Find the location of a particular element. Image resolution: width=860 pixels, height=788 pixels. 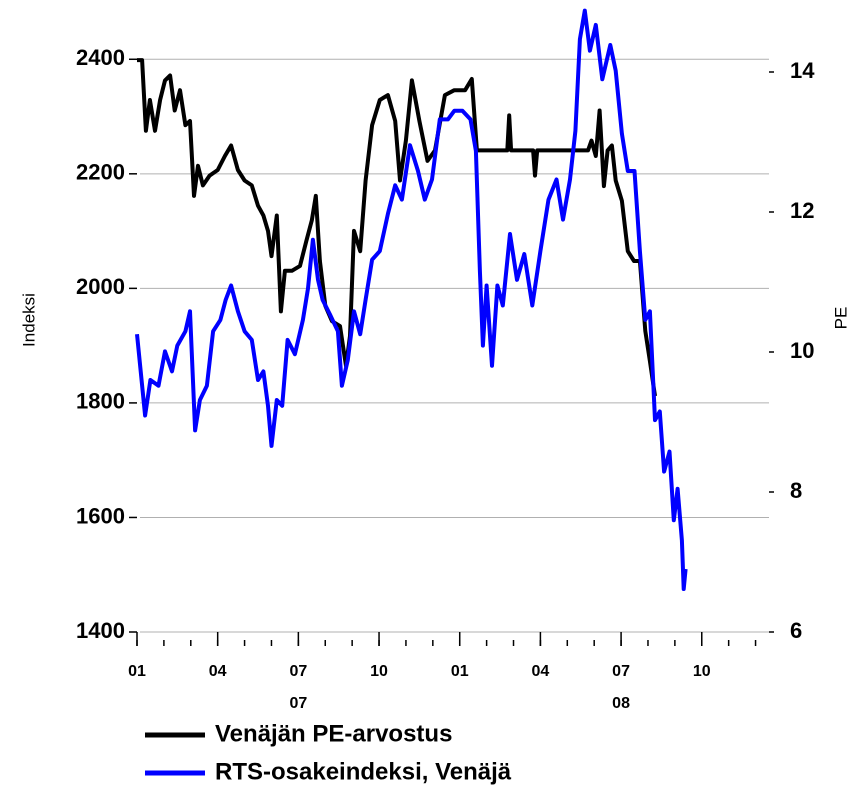

y2-tick-label: 6 is located at coordinates (796, 630).